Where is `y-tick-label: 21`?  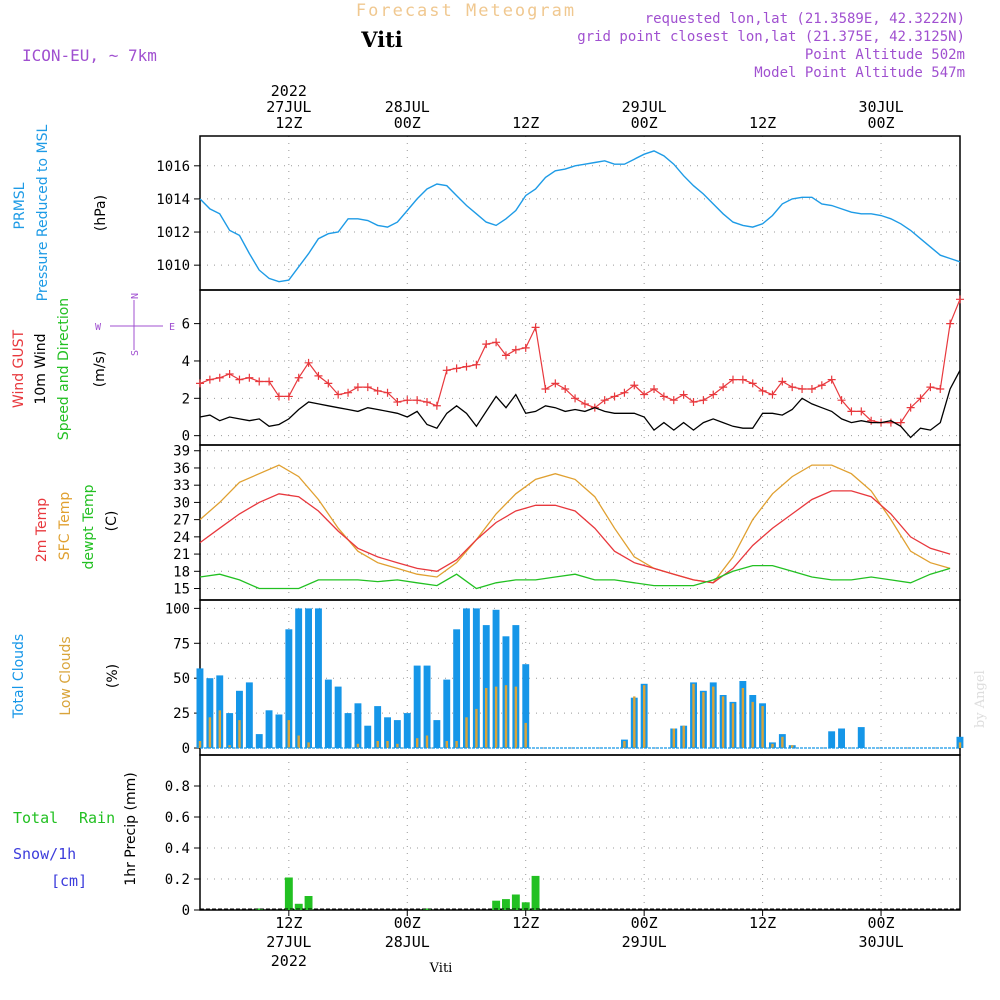
y-tick-label: 21 is located at coordinates (181, 555).